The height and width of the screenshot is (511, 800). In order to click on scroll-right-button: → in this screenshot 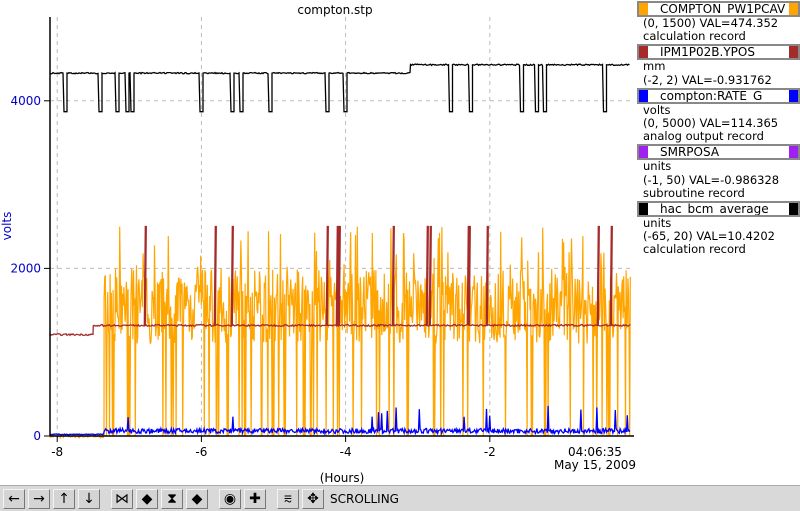, I will do `click(39, 498)`.